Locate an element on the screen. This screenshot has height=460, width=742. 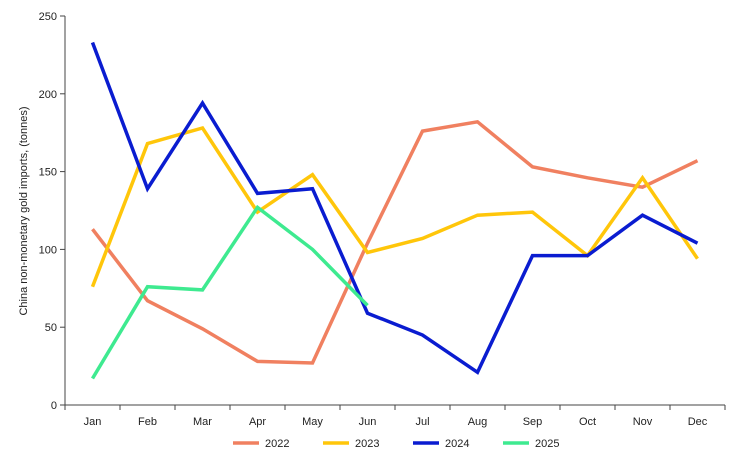
y-tick-label: 200 is located at coordinates (48, 95).